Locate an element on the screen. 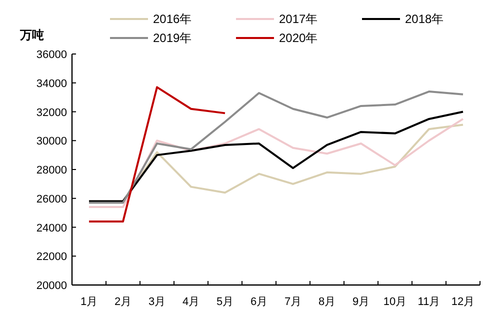  y-axis-title: 万吨 is located at coordinates (31, 35).